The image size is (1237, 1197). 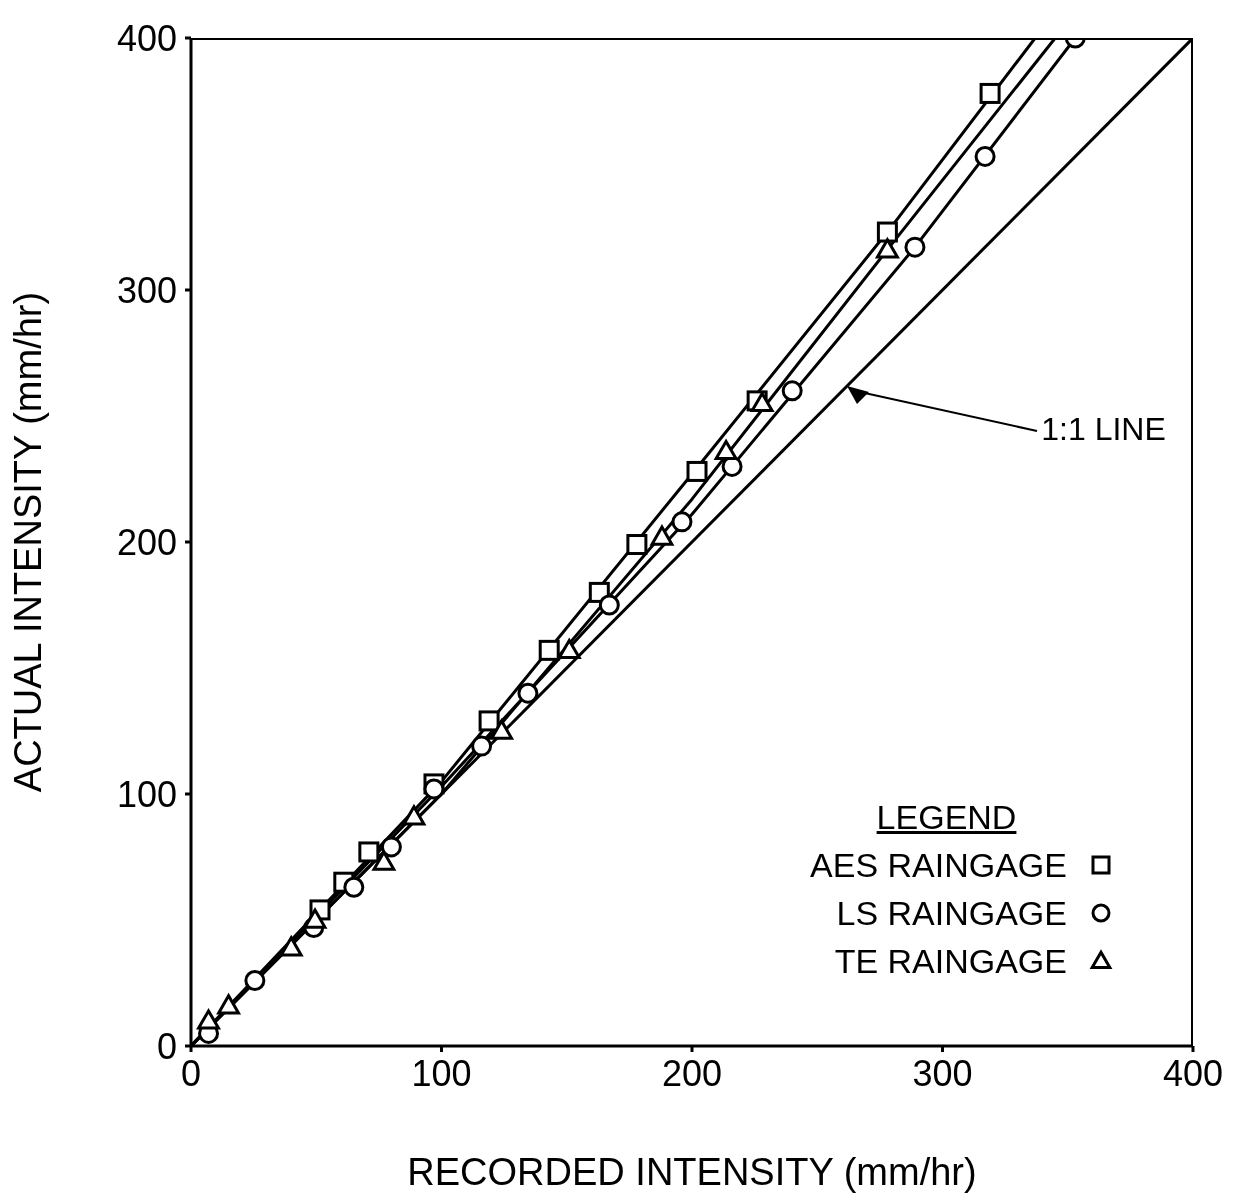 I want to click on annotation: 1:1 LINE, so click(x=1103, y=429).